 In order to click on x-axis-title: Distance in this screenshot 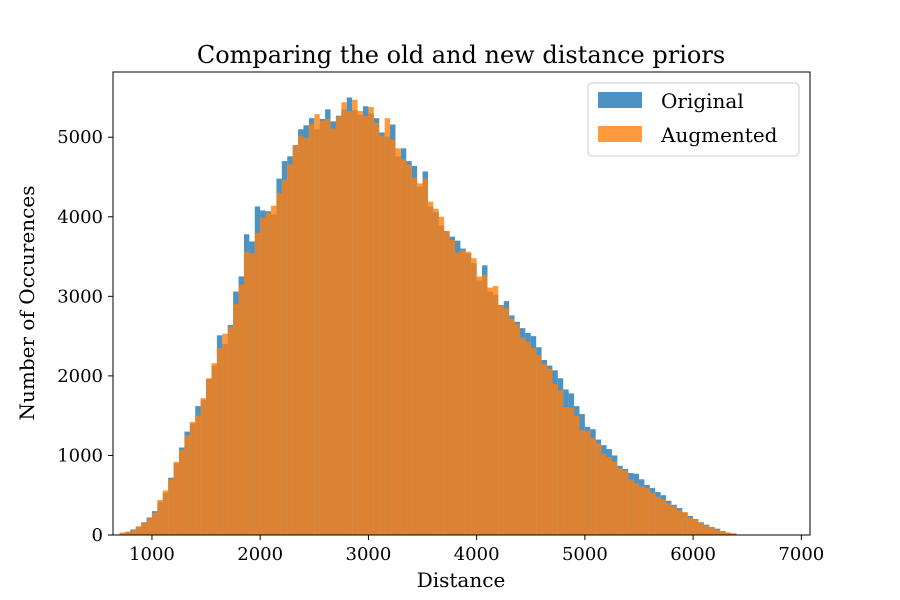, I will do `click(461, 580)`.